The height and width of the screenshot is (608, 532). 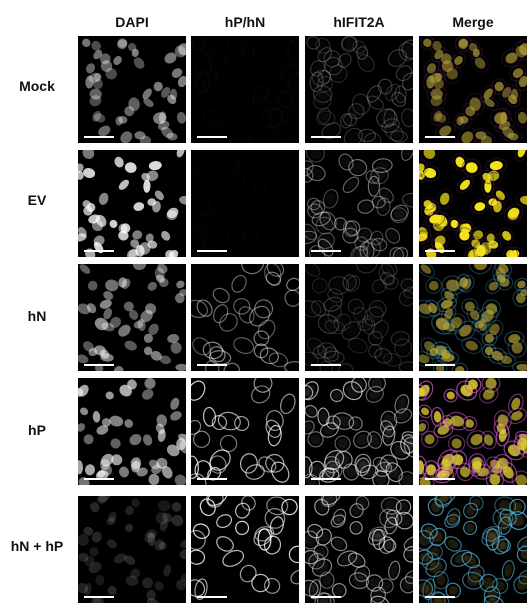 What do you see at coordinates (37, 86) in the screenshot?
I see `row-label: Mock` at bounding box center [37, 86].